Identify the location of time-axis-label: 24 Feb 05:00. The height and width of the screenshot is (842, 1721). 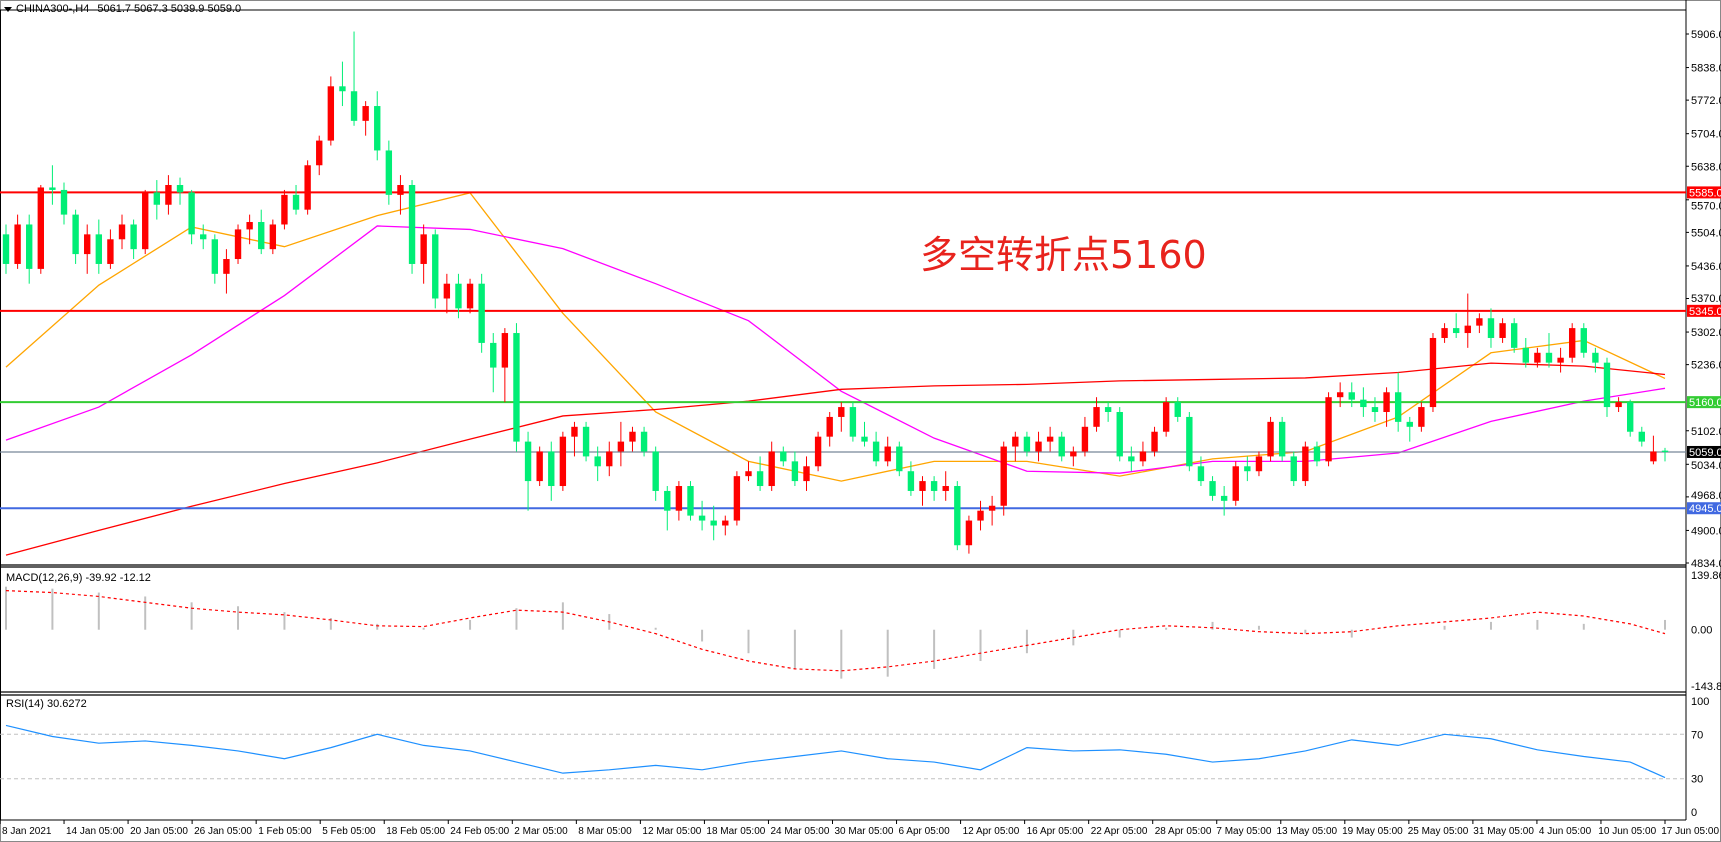
(479, 831).